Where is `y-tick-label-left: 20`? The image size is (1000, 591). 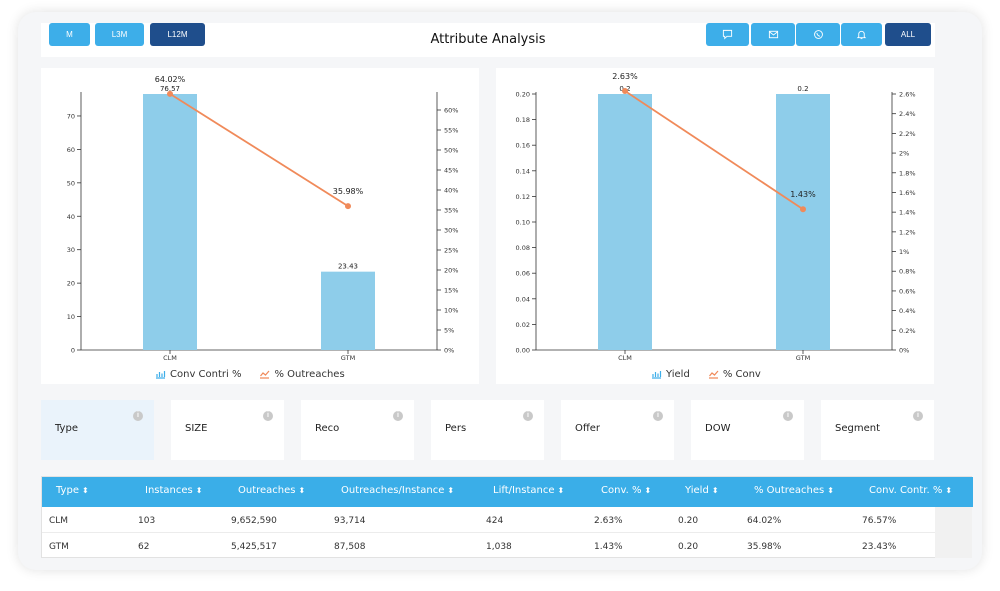 y-tick-label-left: 20 is located at coordinates (71, 284).